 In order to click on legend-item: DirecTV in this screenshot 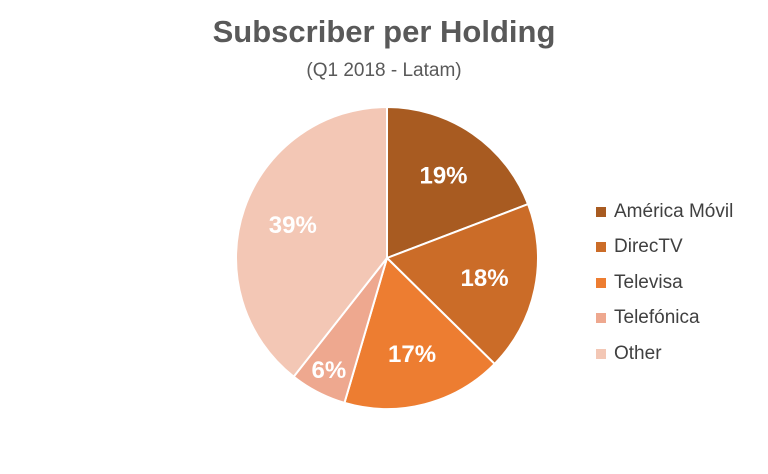, I will do `click(664, 248)`.